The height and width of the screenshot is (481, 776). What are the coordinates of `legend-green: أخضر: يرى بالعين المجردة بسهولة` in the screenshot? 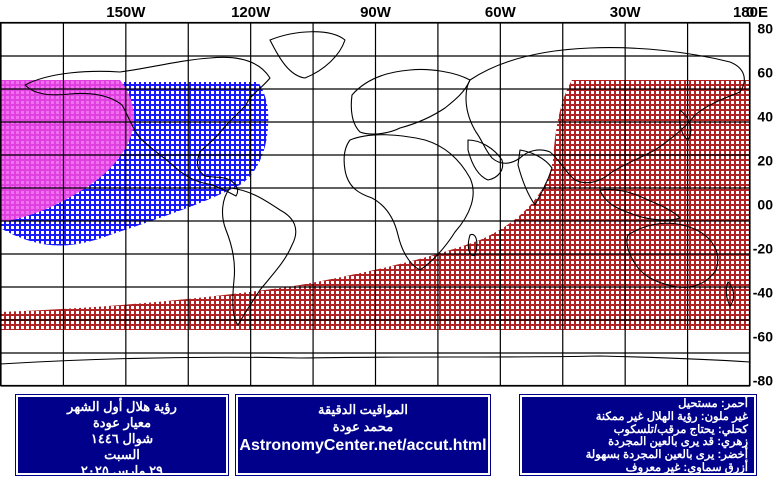 It's located at (666, 455).